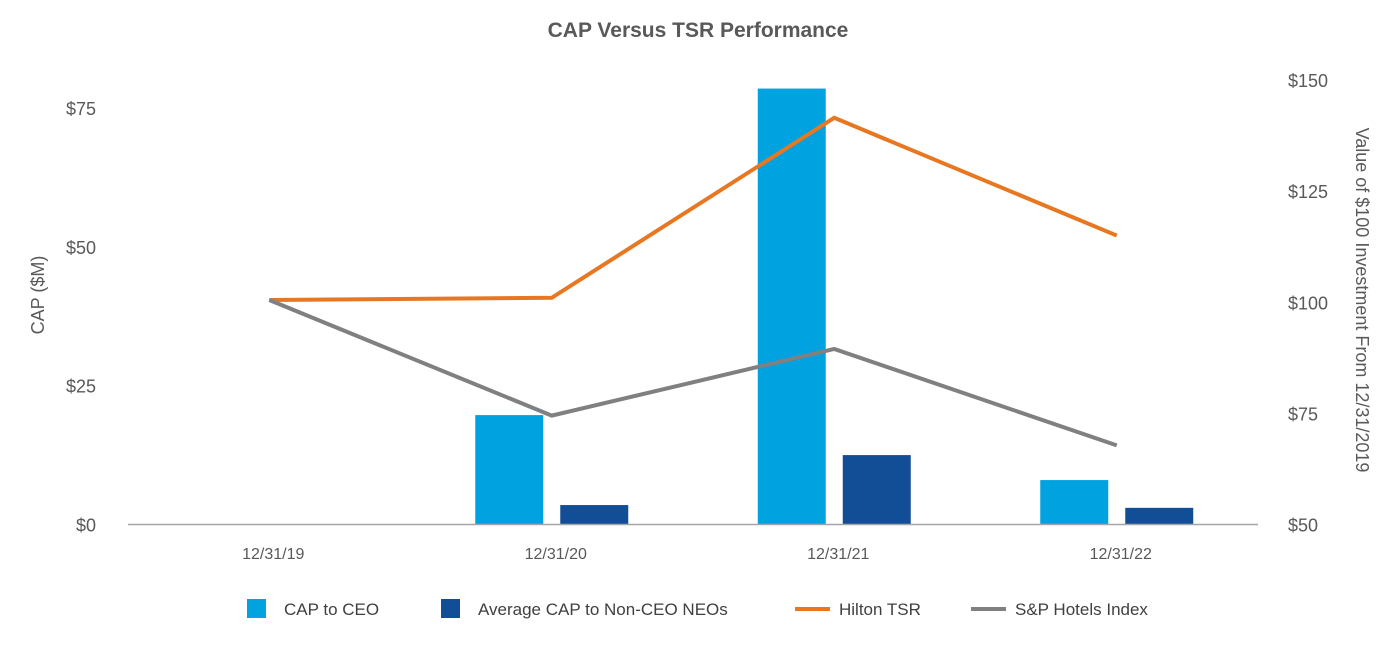  I want to click on left-axis-label: CAP ($M), so click(38, 295).